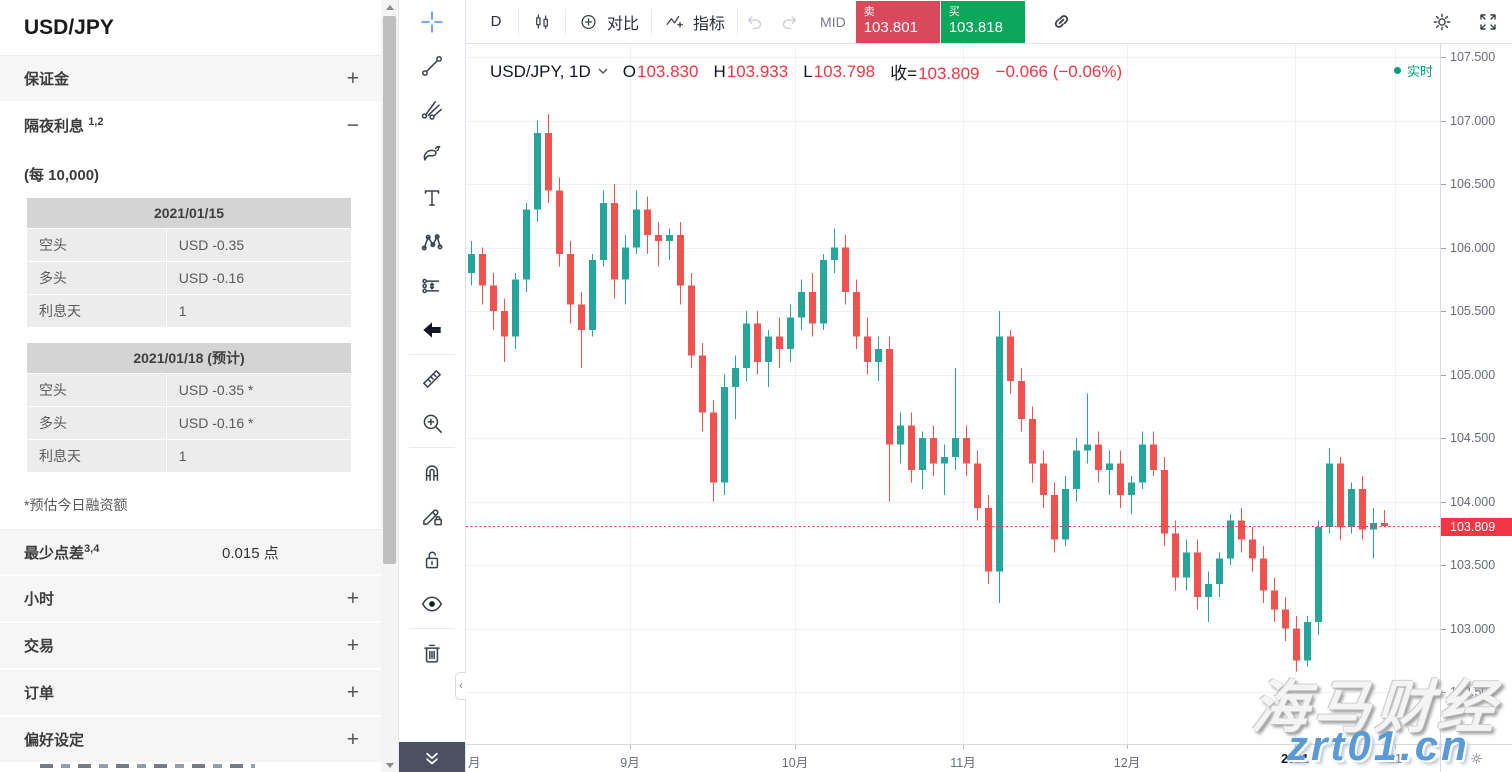 Image resolution: width=1512 pixels, height=772 pixels. What do you see at coordinates (589, 22) in the screenshot?
I see `compare-icon` at bounding box center [589, 22].